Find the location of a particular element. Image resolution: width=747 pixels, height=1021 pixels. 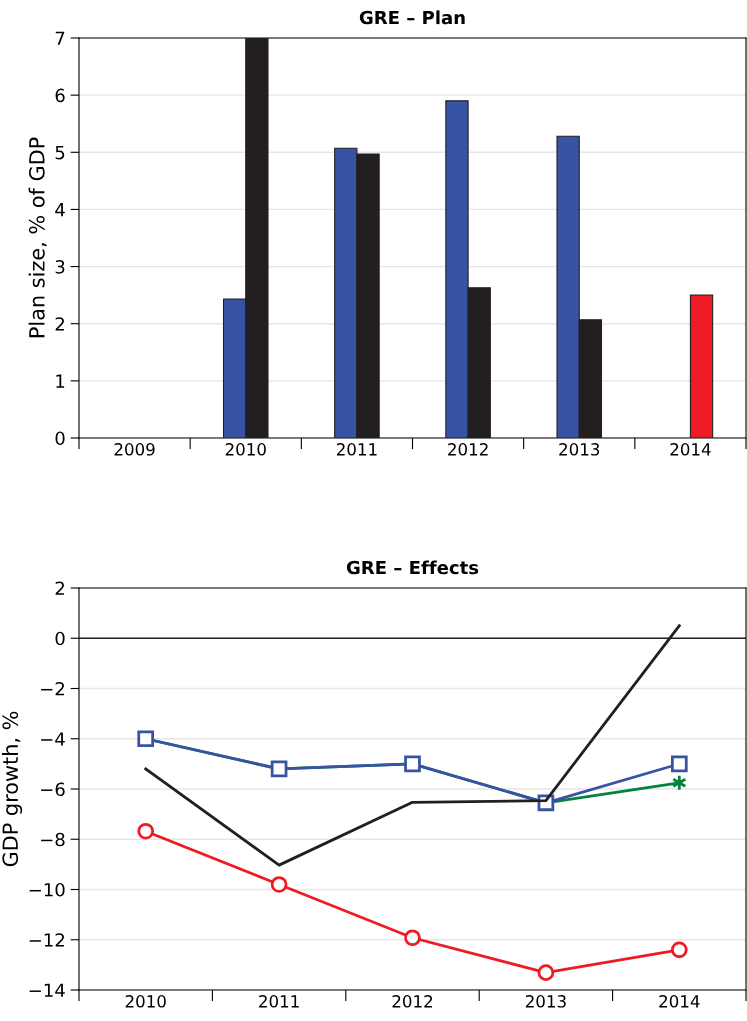

y-tick-label: −12 is located at coordinates (46, 940).